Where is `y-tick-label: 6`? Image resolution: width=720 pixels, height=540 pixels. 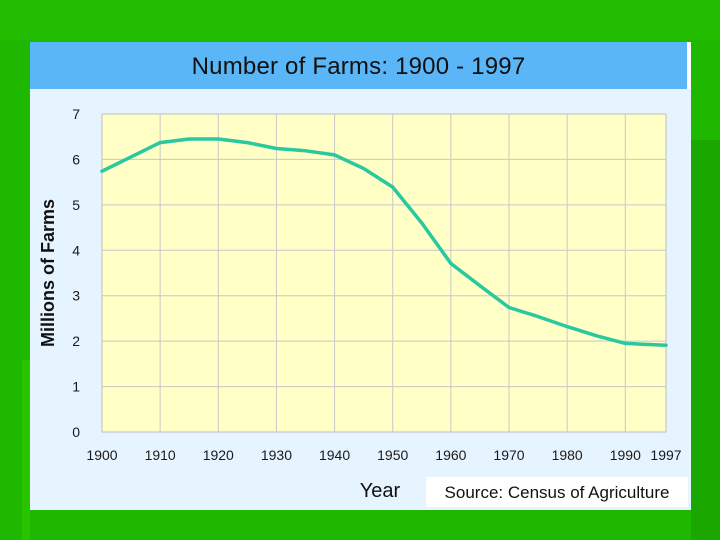 y-tick-label: 6 is located at coordinates (76, 159).